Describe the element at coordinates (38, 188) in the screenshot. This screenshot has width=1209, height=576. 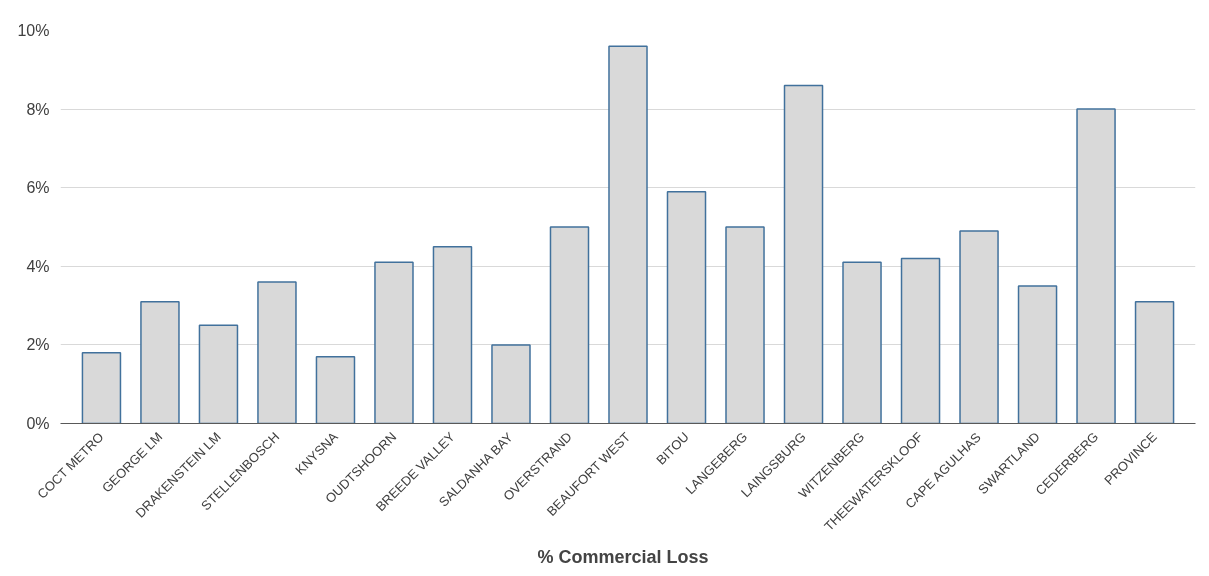
I see `y-tick-label: 6%` at that location.